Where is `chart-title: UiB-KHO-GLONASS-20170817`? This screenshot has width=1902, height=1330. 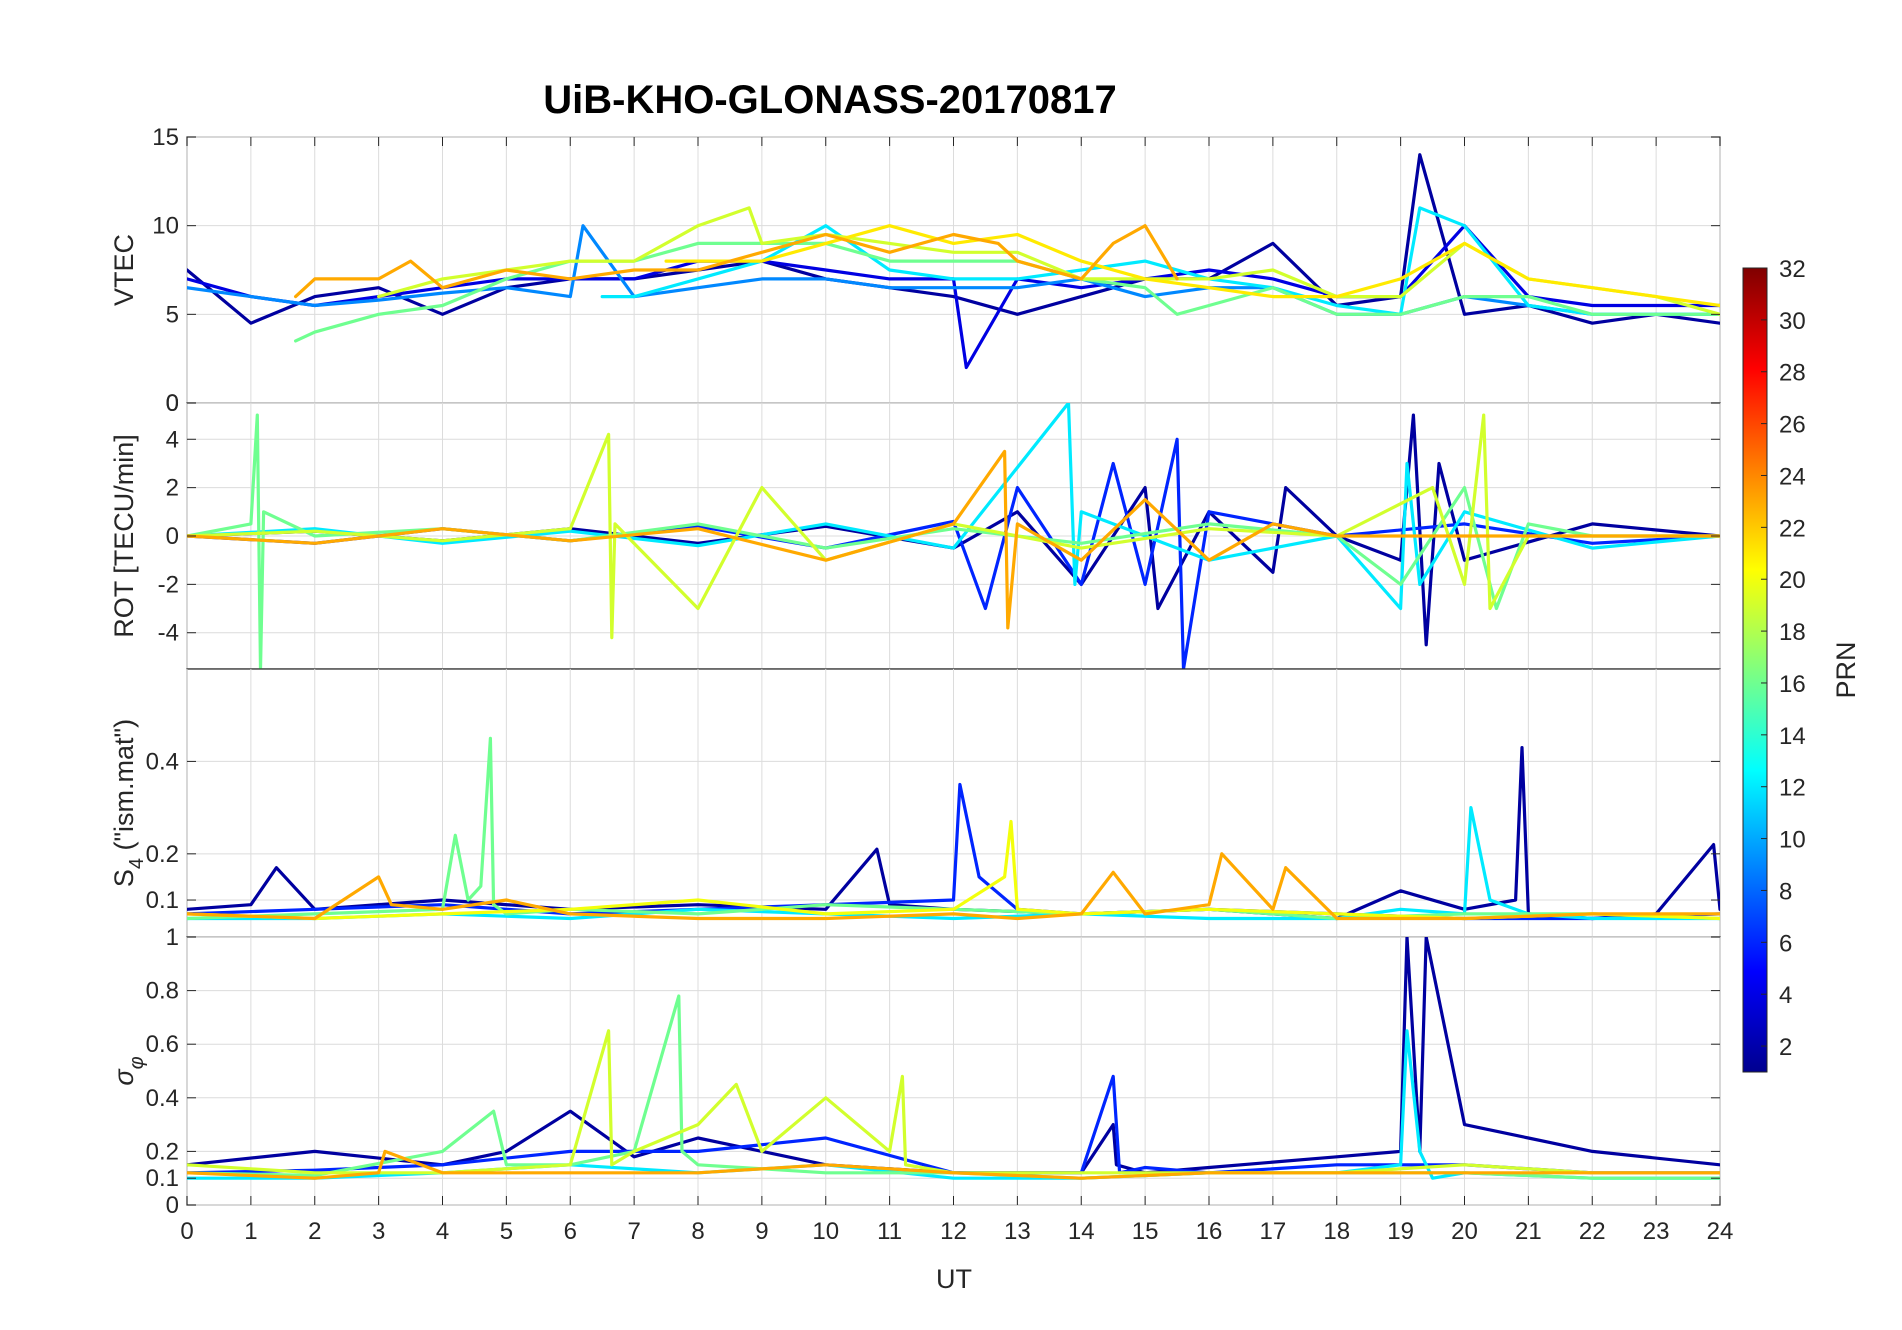
chart-title: UiB-KHO-GLONASS-20170817 is located at coordinates (830, 100).